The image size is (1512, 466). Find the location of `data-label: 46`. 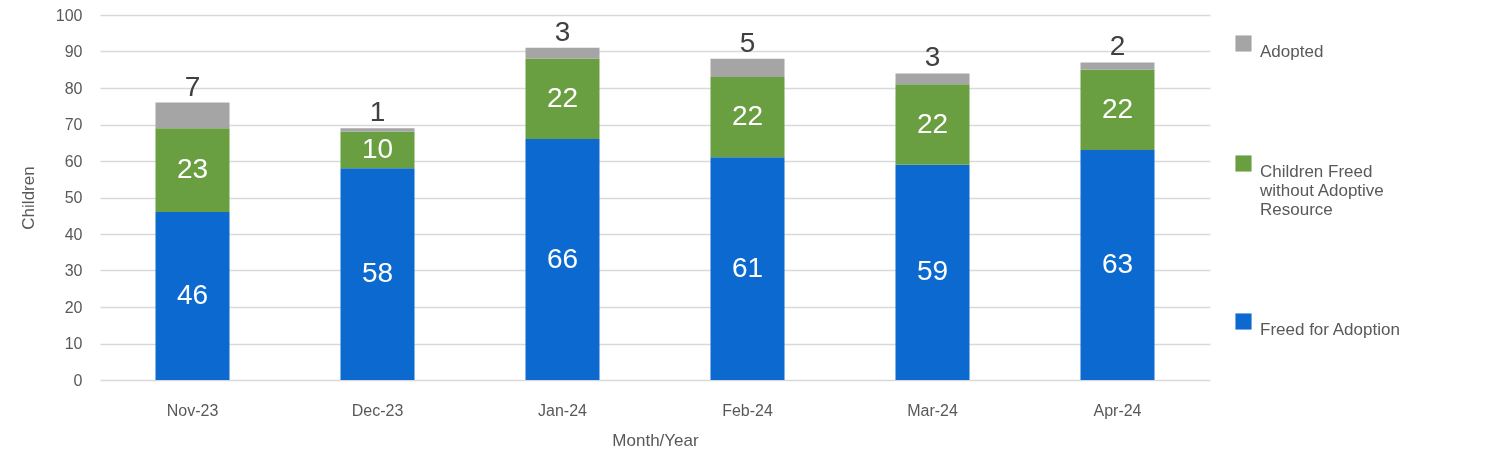

data-label: 46 is located at coordinates (192, 295).